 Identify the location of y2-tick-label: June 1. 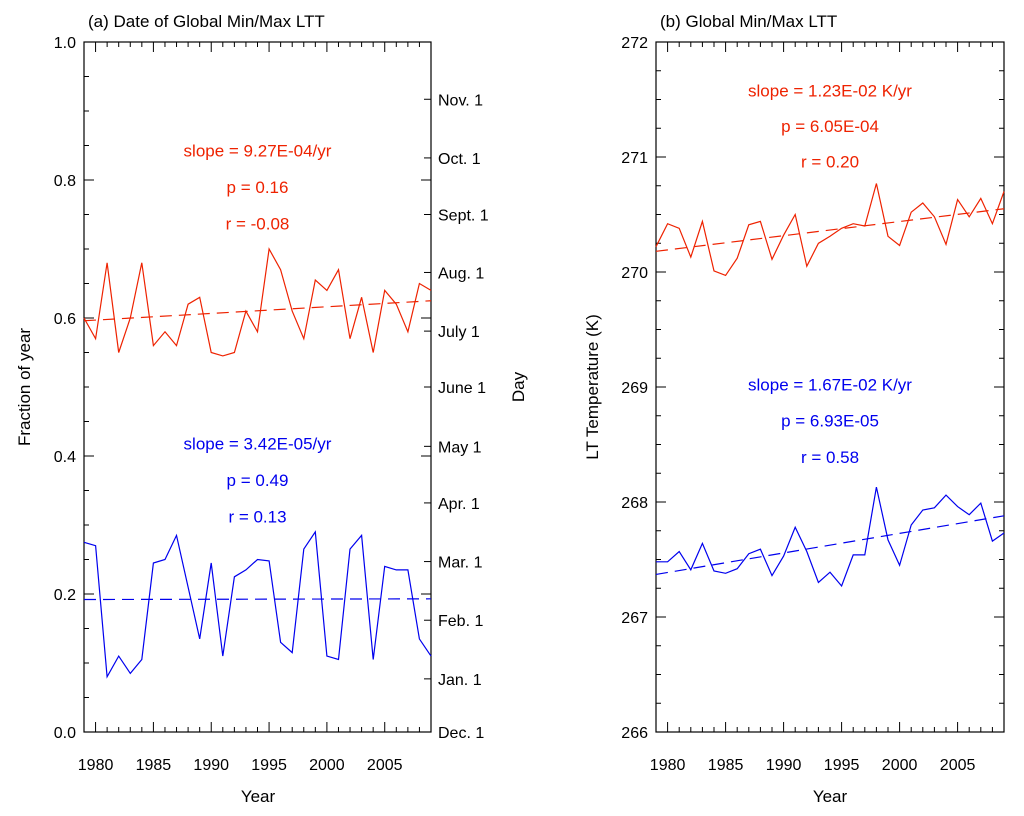
(462, 388).